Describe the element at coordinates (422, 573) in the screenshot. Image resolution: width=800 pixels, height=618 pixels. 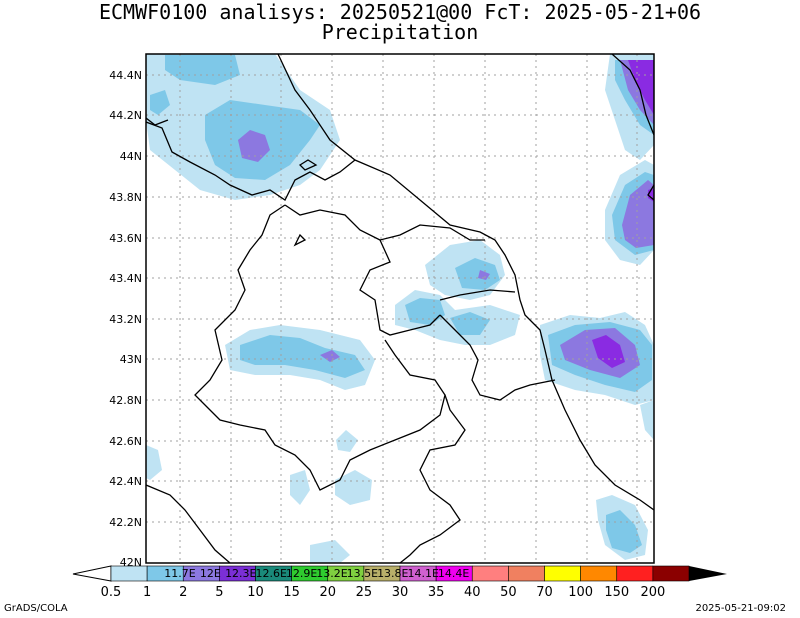
I see `colorbar-inner-label: 14.1E` at that location.